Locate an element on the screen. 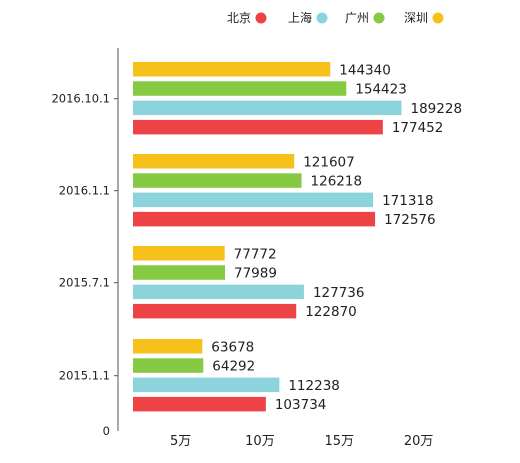 Image resolution: width=520 pixels, height=463 pixels. data-label: 177452 is located at coordinates (418, 128).